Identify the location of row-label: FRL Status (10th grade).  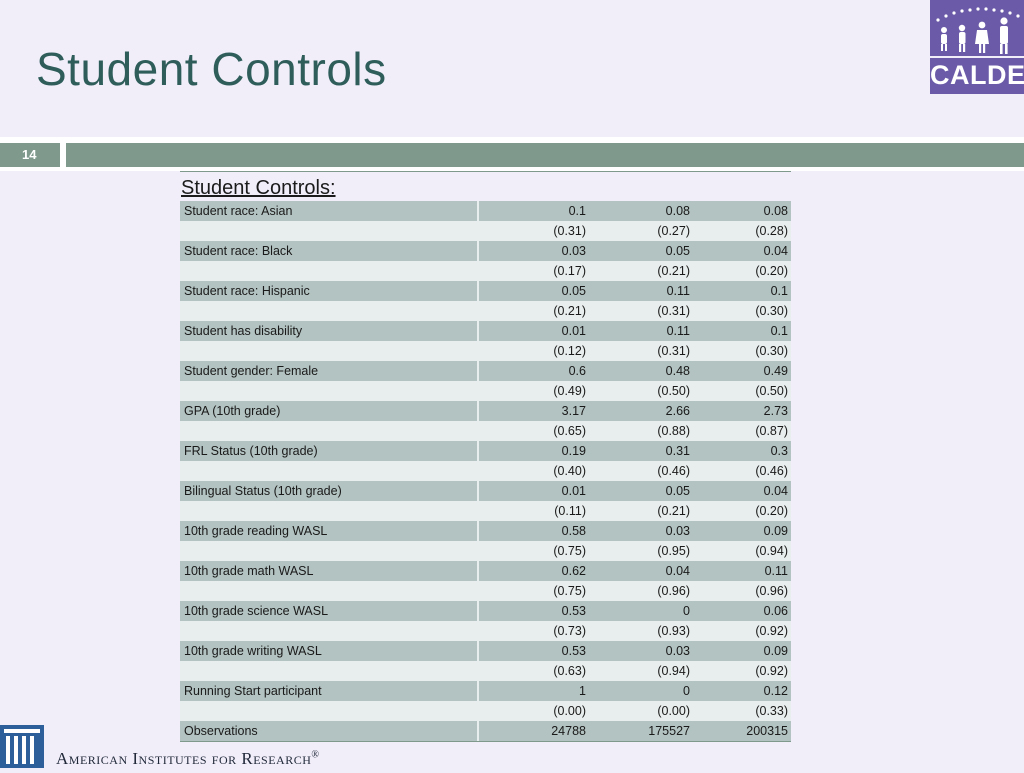
(329, 451).